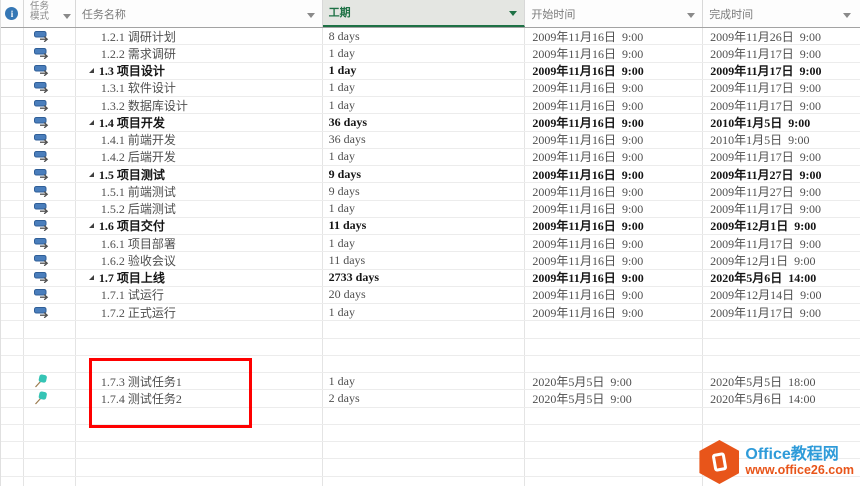 The height and width of the screenshot is (486, 860). Describe the element at coordinates (199, 174) in the screenshot. I see `task-name-cell: 1.5 项目测试` at that location.